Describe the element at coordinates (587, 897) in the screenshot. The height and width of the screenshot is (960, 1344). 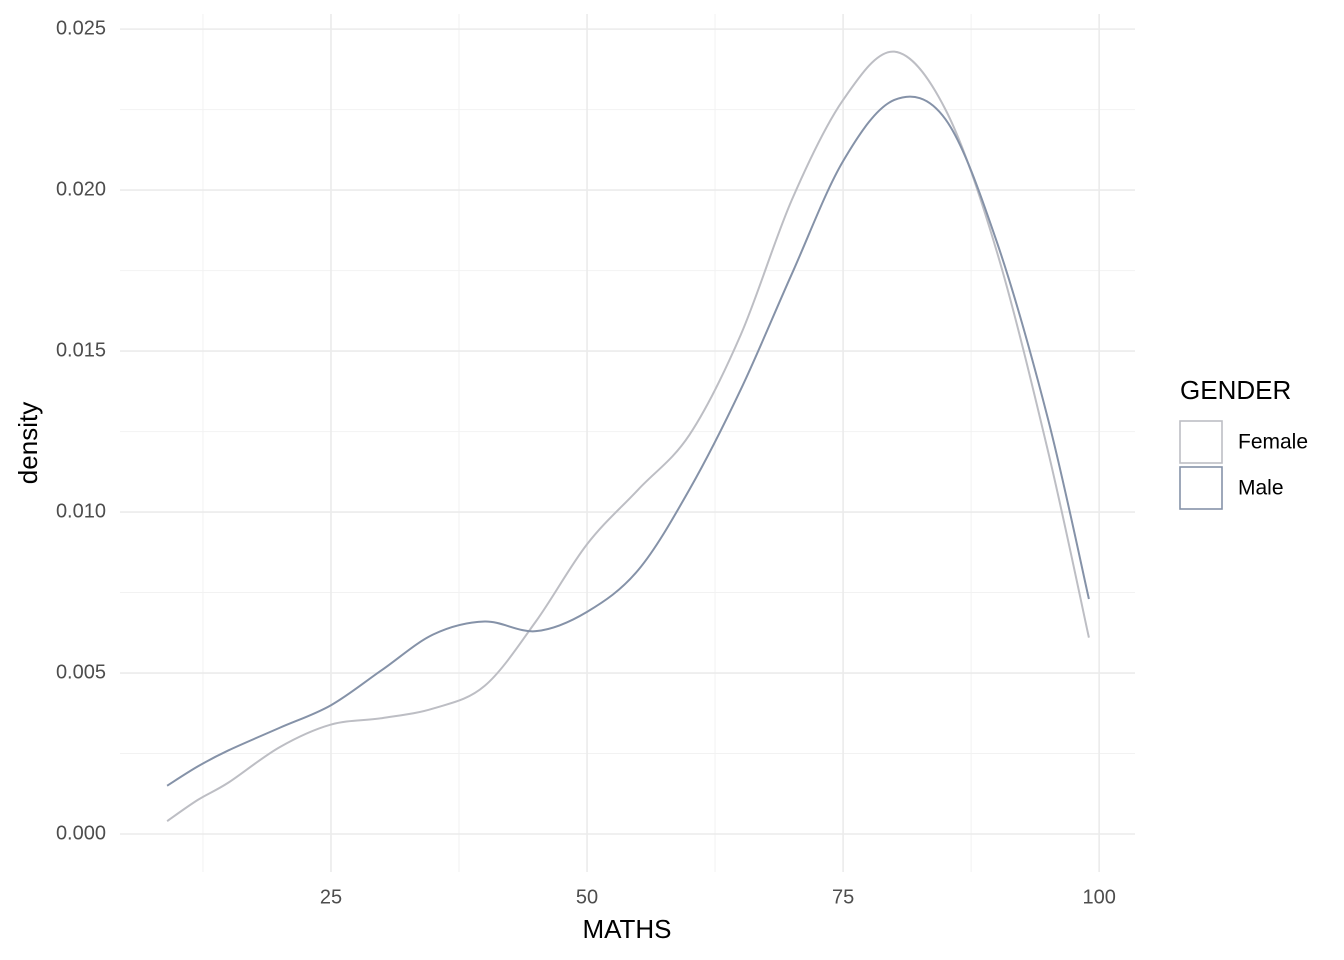
I see `x-tick-label: 50` at that location.